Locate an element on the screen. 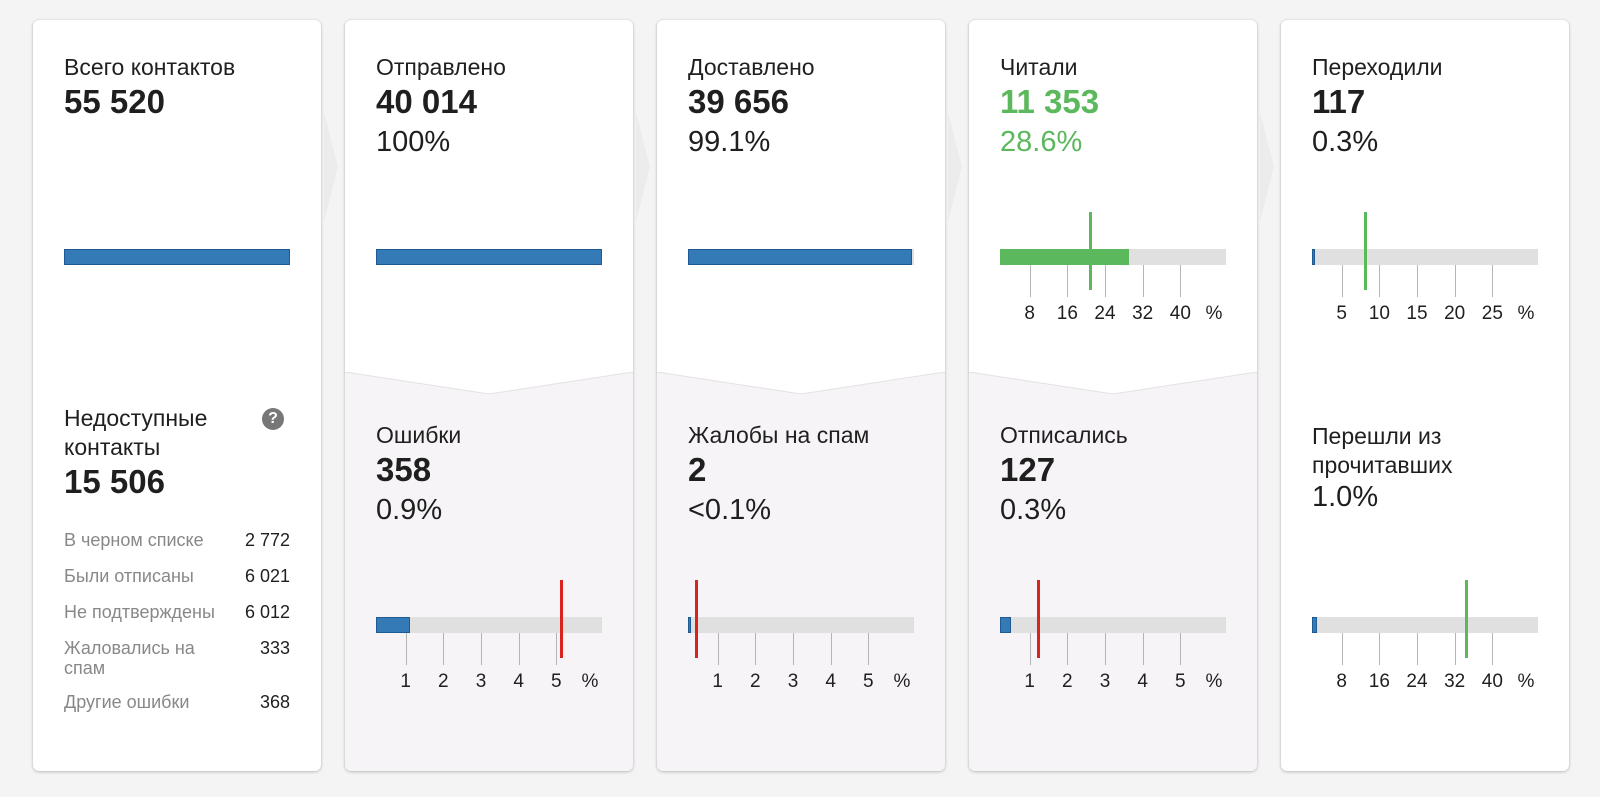 Image resolution: width=1600 pixels, height=797 pixels. list-item-value: 2 772 is located at coordinates (267, 540).